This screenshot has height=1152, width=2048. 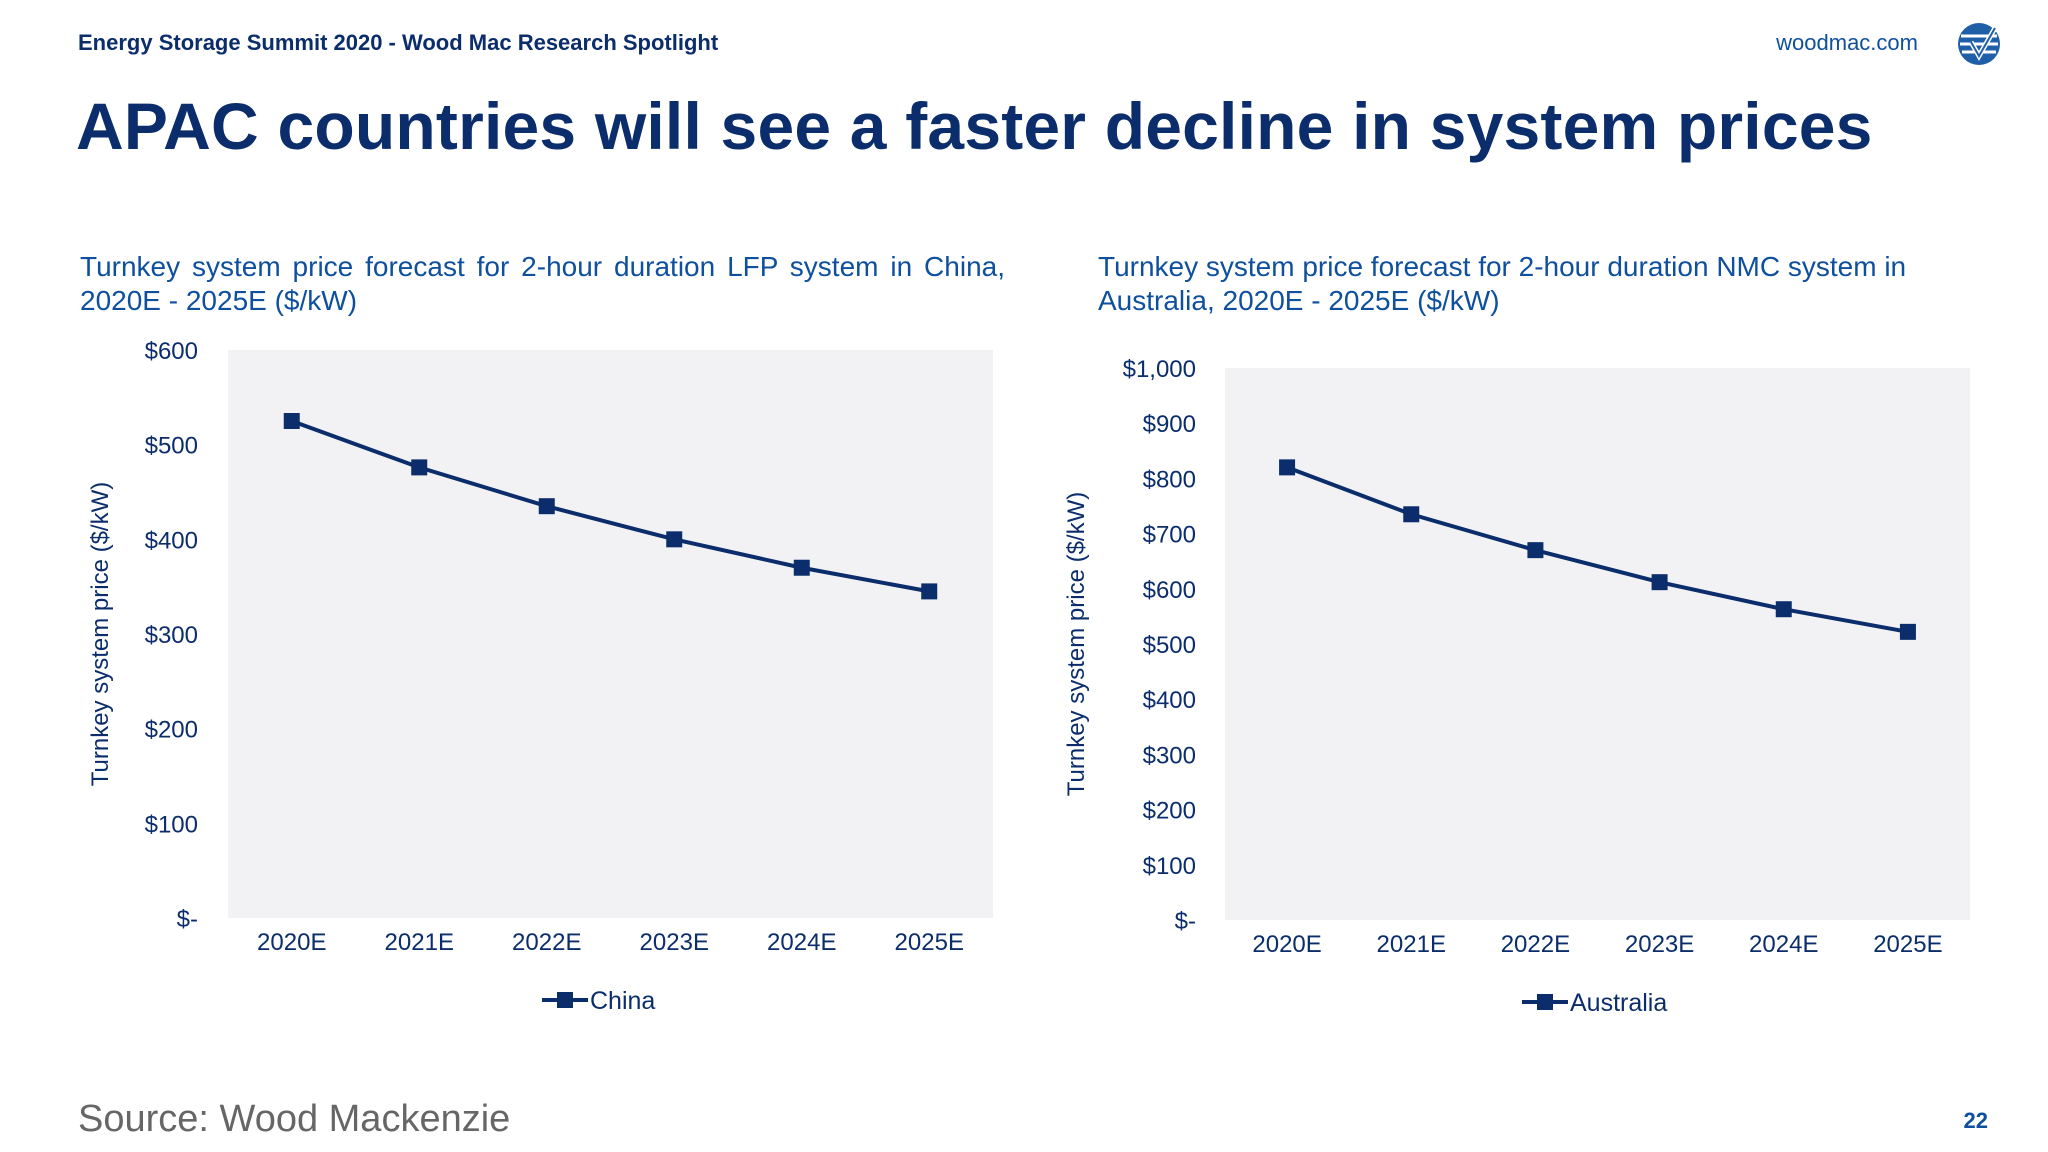 I want to click on page-number: 22, so click(x=1975, y=1120).